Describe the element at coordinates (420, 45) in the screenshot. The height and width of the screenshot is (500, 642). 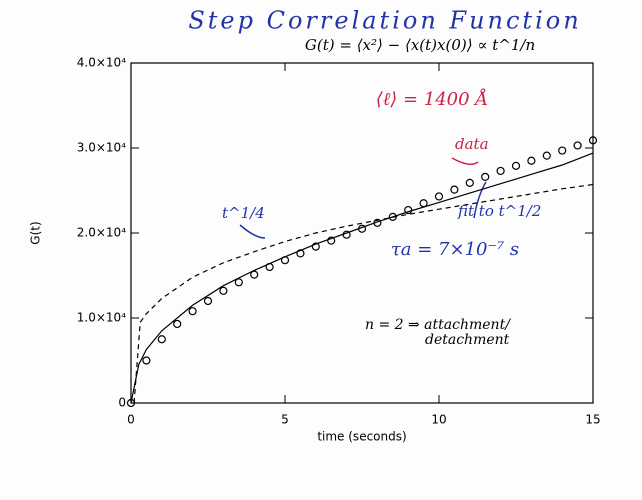
I see `chart-subtitle: G(t) = ⟨x²⟩ − ⟨x(t)x(0)⟩ ∝ t^1/n` at that location.